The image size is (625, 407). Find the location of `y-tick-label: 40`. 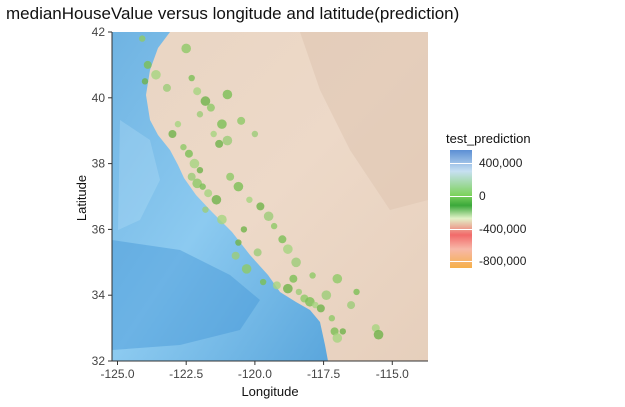

y-tick-label: 40 is located at coordinates (99, 98).